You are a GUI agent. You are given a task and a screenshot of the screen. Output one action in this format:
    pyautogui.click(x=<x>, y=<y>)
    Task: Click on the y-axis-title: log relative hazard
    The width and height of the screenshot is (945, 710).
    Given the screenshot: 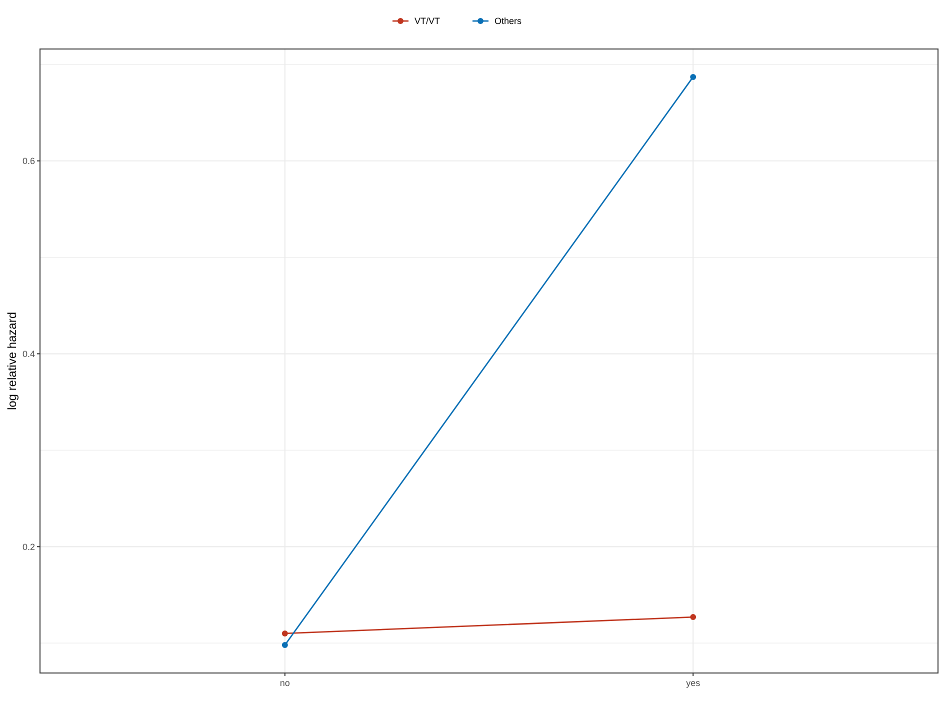 What is the action you would take?
    pyautogui.click(x=12, y=361)
    